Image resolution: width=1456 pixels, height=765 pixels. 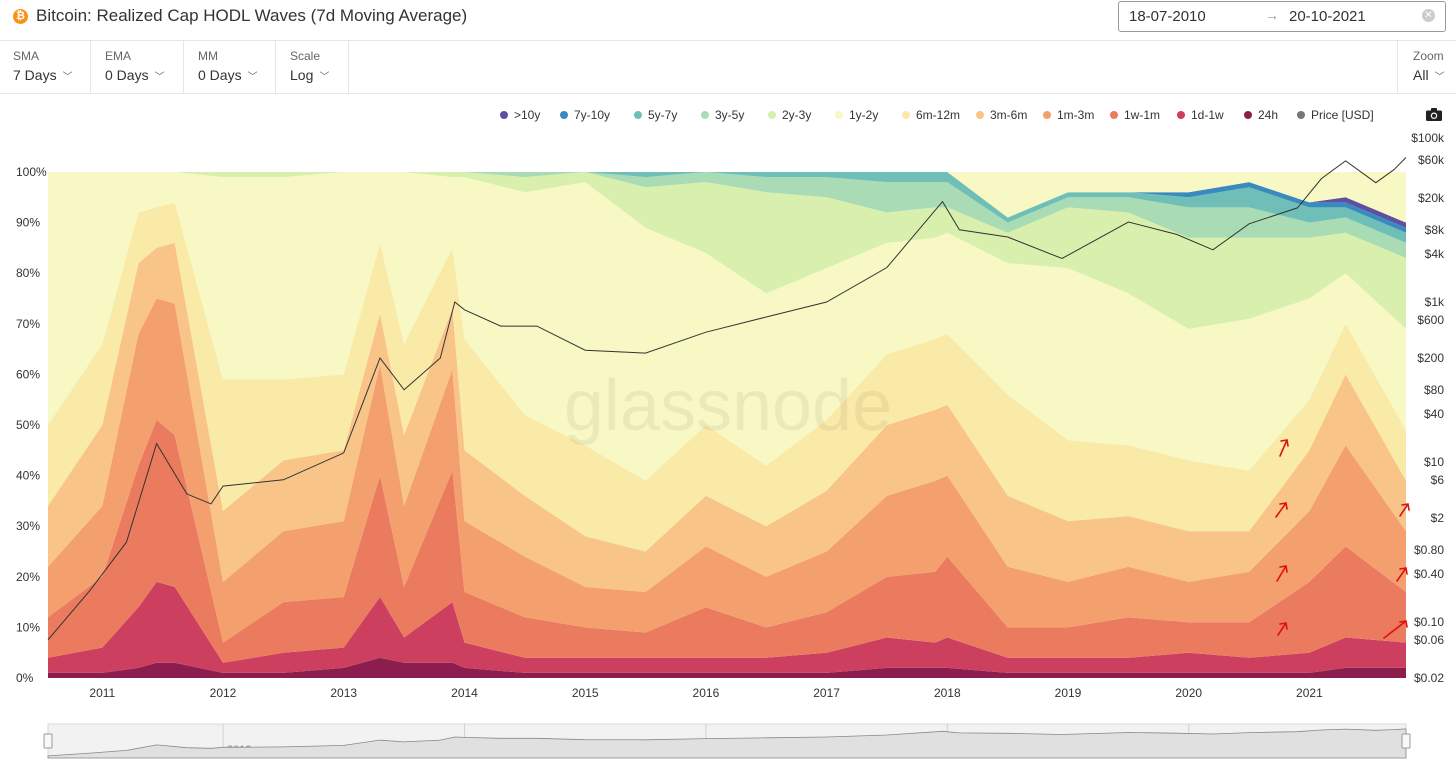 What do you see at coordinates (1434, 462) in the screenshot?
I see `y-right-tick-label: $10` at bounding box center [1434, 462].